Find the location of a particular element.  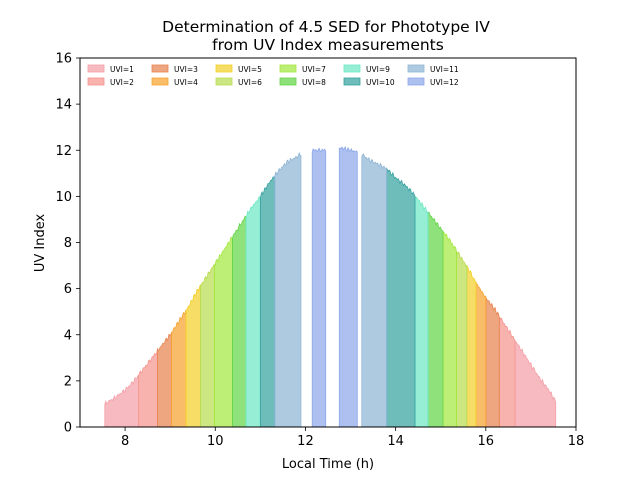

legend-label-uvi-7: UVI=7 is located at coordinates (314, 69).